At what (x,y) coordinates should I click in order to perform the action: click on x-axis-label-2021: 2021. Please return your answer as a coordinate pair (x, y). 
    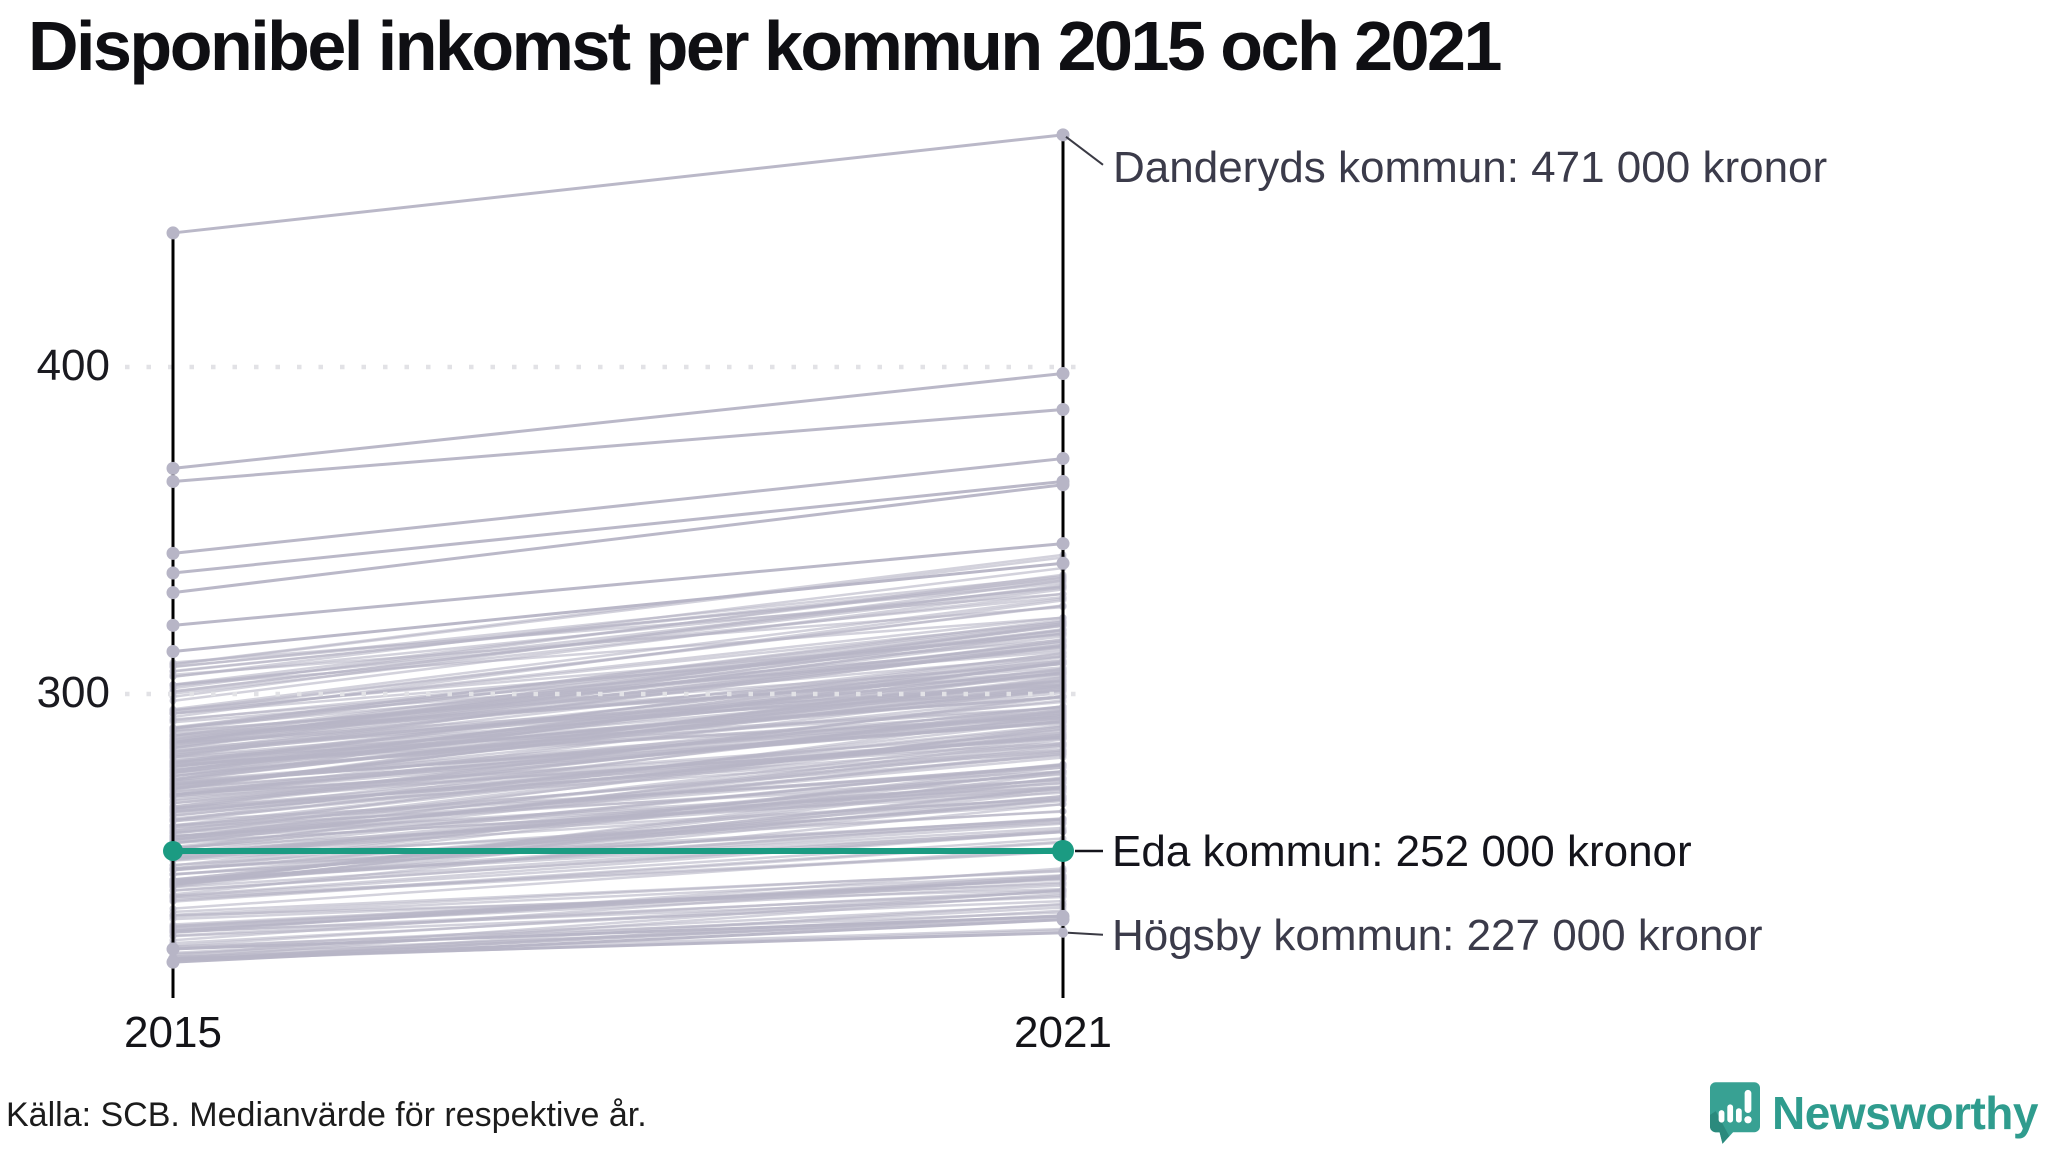
    Looking at the image, I should click on (1063, 1032).